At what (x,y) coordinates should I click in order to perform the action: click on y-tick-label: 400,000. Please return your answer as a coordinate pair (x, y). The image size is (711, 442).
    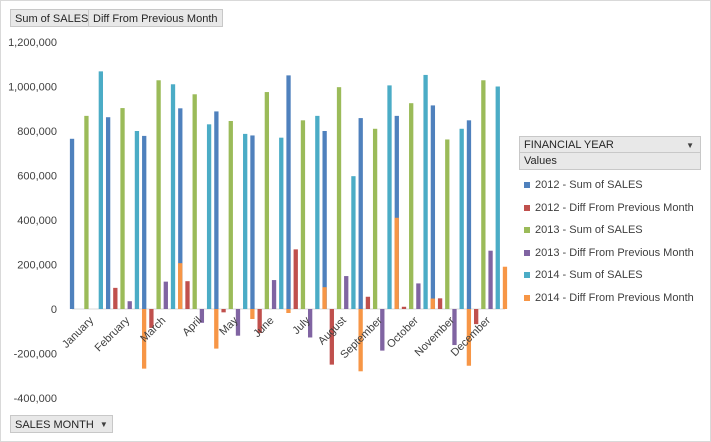
    Looking at the image, I should click on (37, 221).